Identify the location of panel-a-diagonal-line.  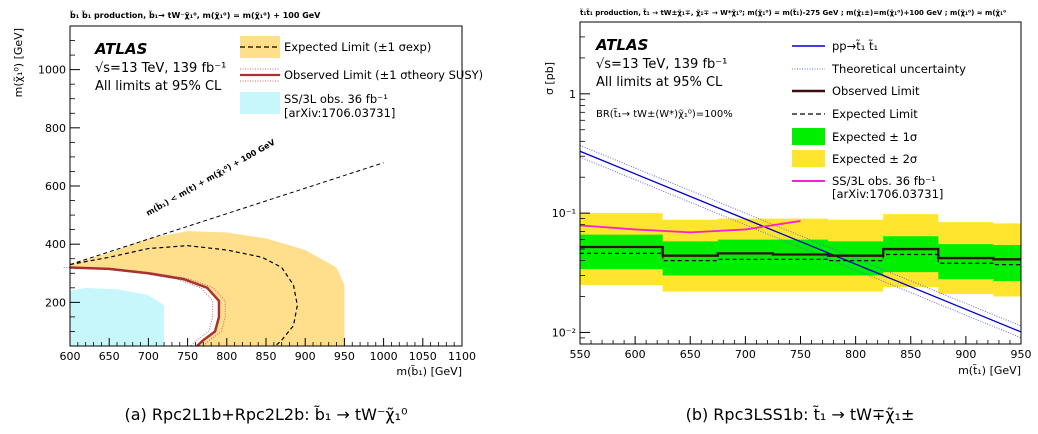
(226, 214).